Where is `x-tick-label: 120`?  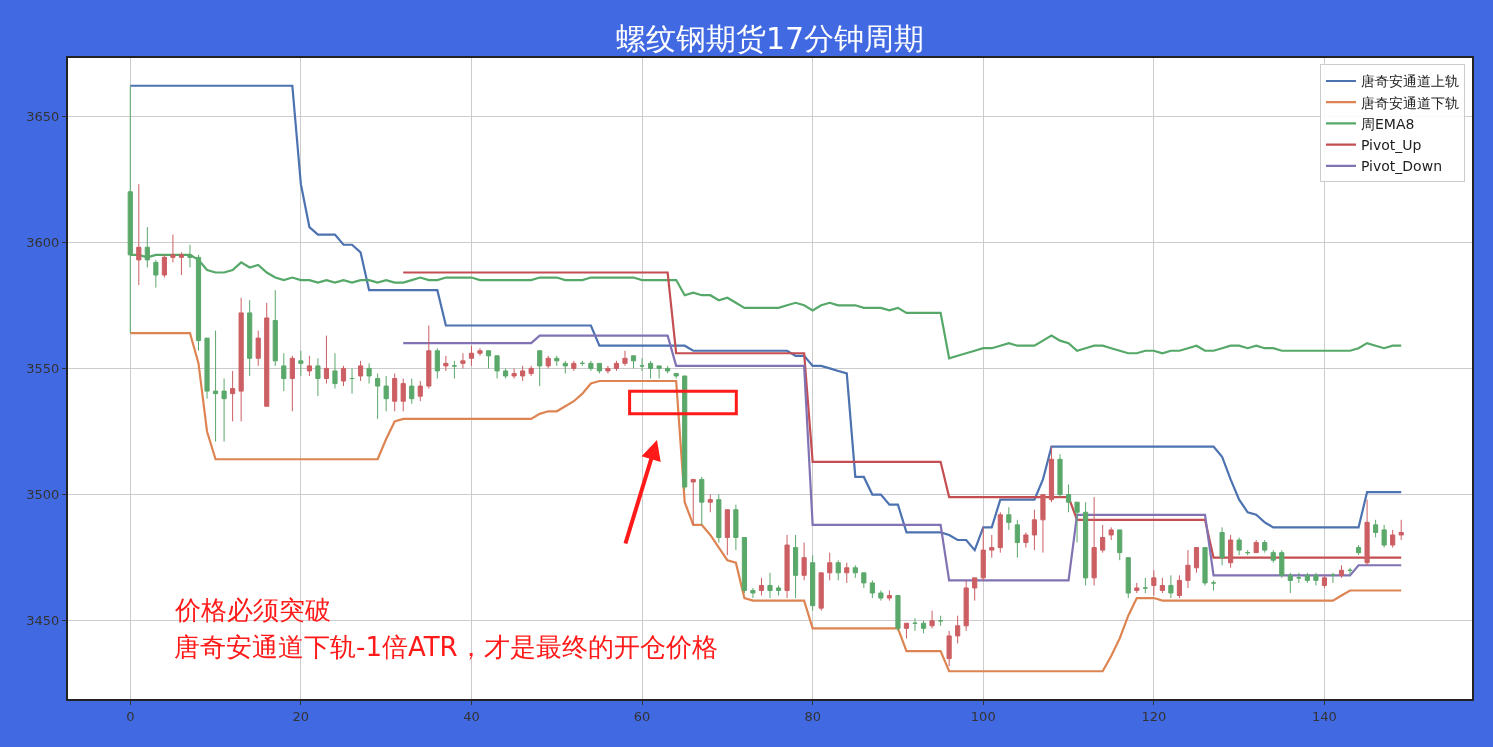 x-tick-label: 120 is located at coordinates (1154, 716).